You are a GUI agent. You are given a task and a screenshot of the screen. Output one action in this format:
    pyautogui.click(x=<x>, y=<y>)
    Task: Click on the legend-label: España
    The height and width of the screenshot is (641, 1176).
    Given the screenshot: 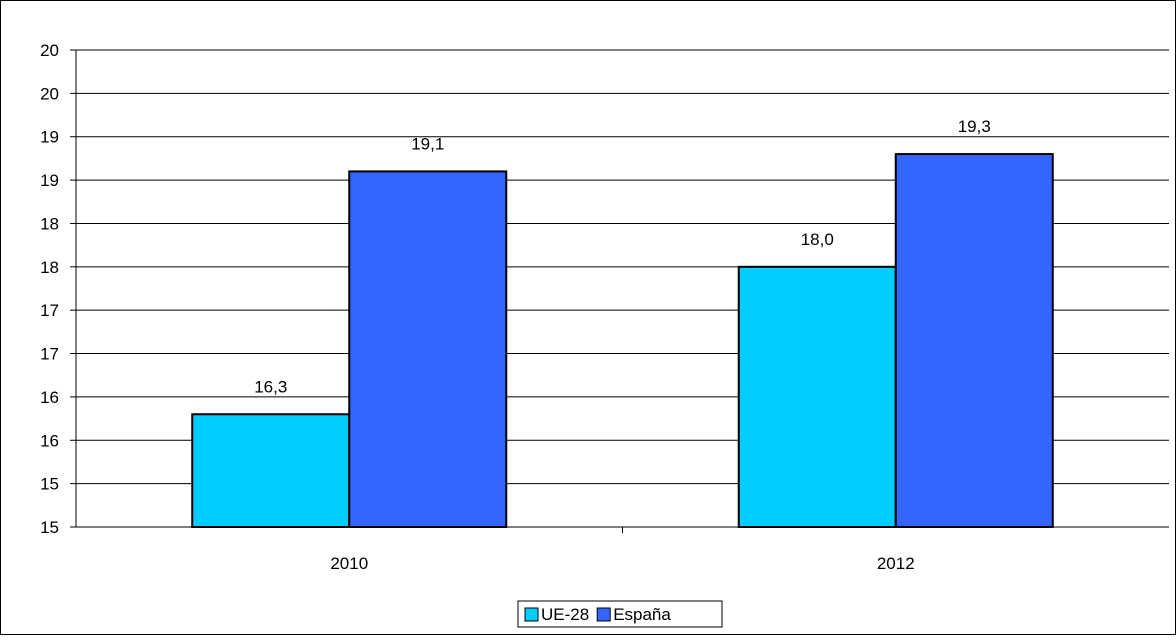 What is the action you would take?
    pyautogui.click(x=642, y=614)
    